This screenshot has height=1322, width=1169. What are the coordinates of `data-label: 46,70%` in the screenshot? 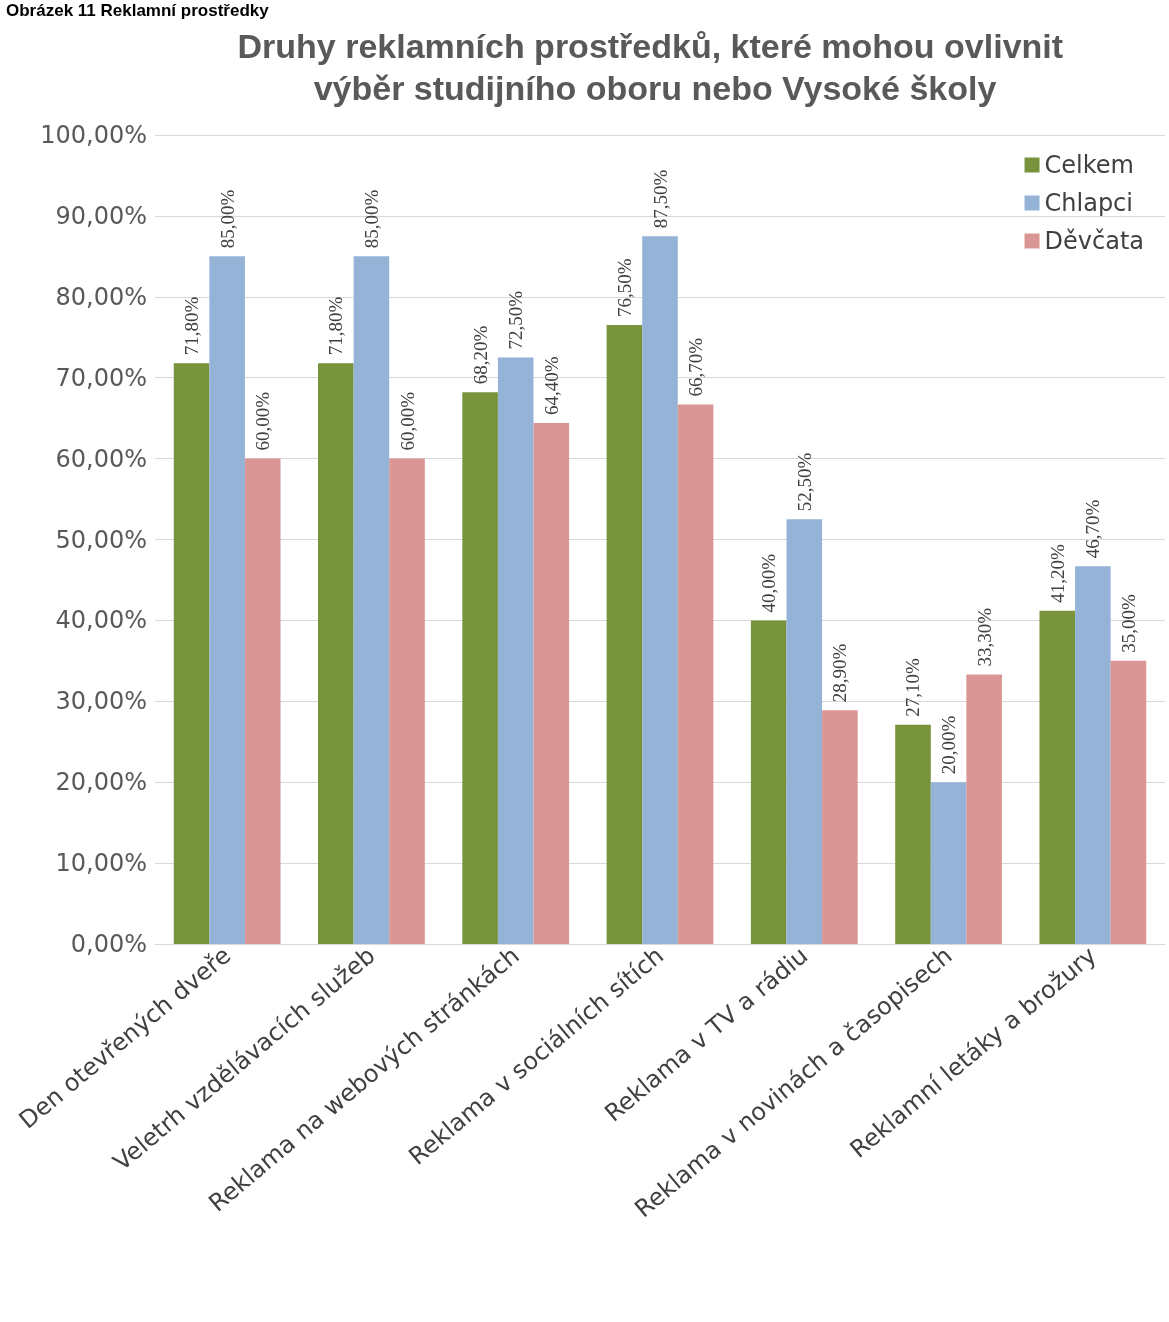 It's located at (1093, 529).